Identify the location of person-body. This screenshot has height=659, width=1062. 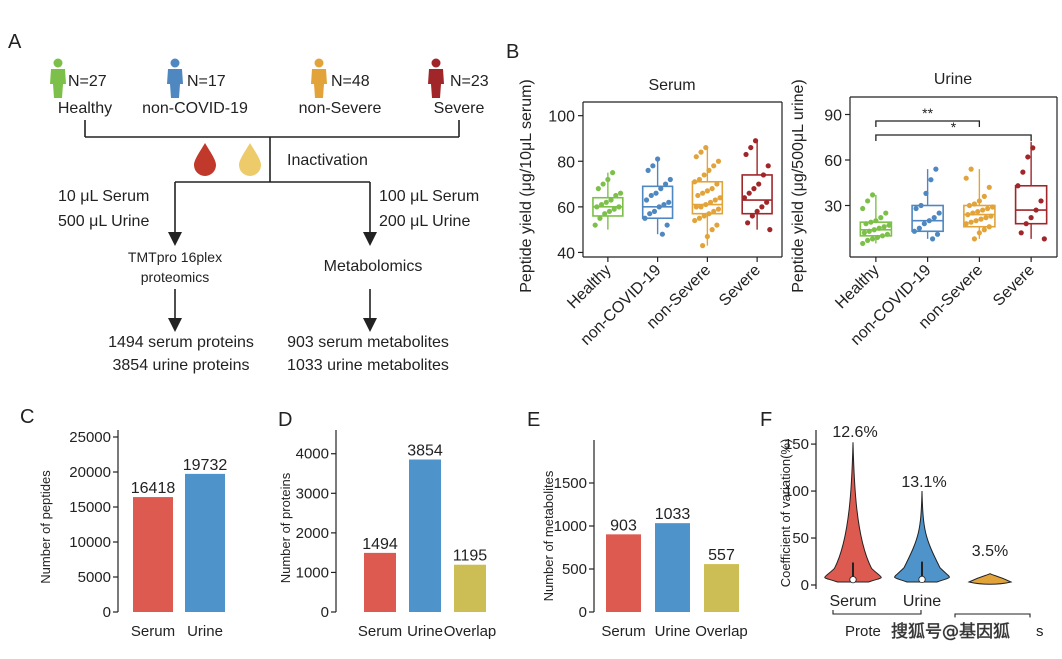
(436, 83).